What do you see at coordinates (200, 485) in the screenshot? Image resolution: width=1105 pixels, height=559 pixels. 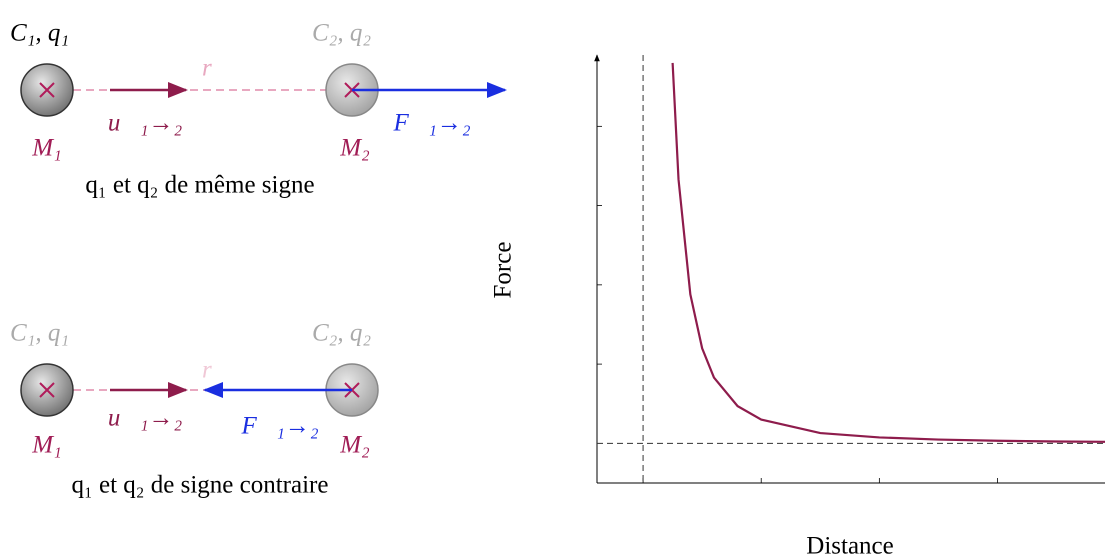 I see `caption: q₁ et q₂ de signe contraire` at bounding box center [200, 485].